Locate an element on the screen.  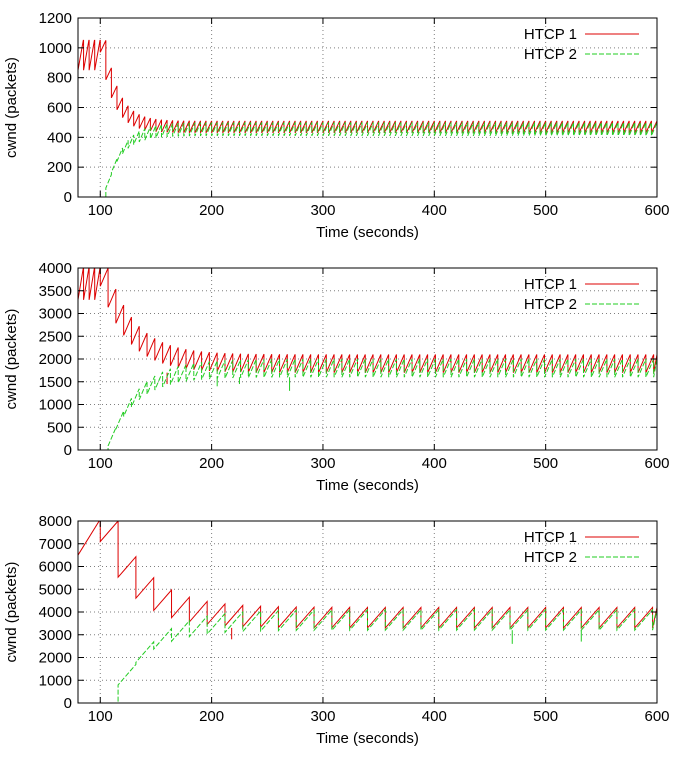
y-tick-label: 8000 is located at coordinates (55, 521).